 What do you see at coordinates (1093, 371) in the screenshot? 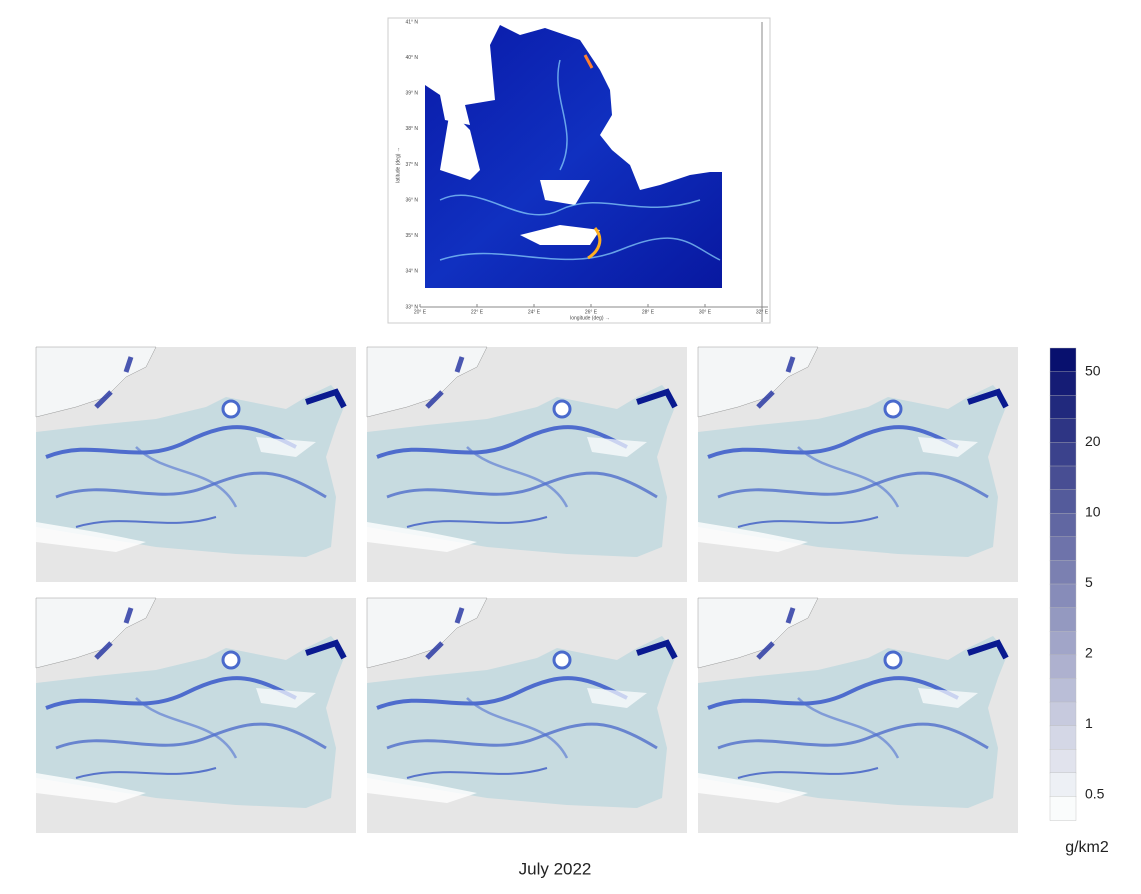
I see `colorbar-tick-label: 50` at bounding box center [1093, 371].